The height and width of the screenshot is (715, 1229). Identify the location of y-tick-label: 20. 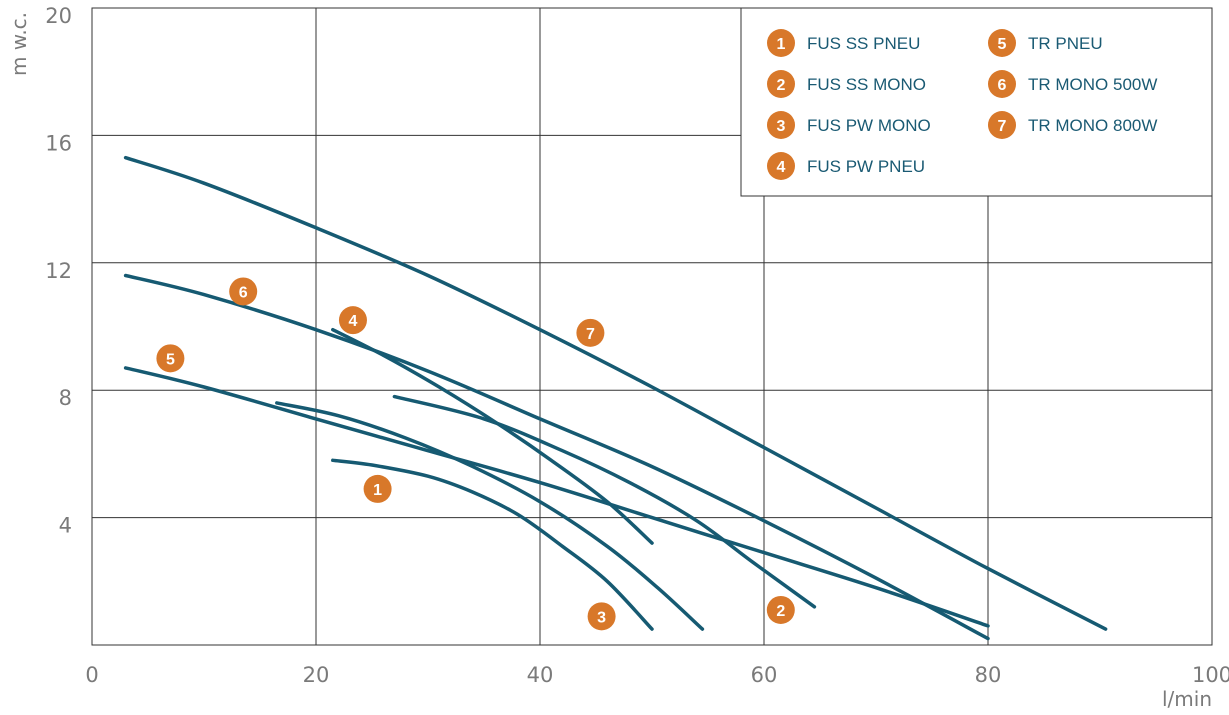
(58, 16).